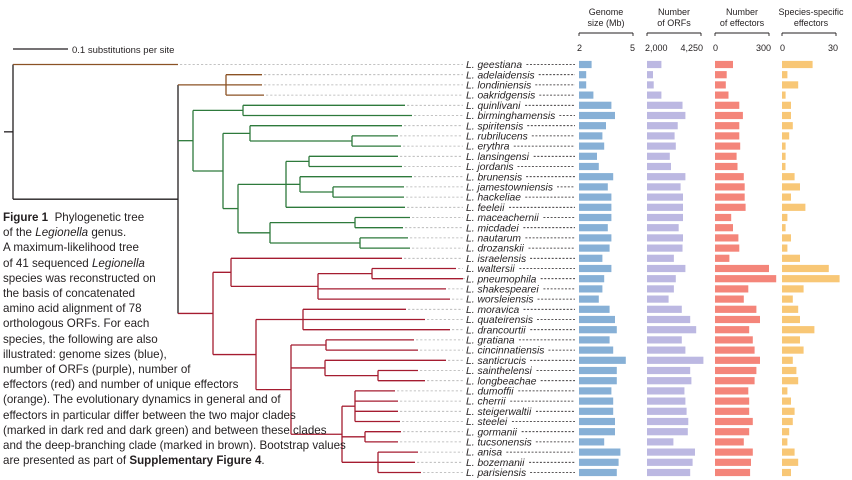 The width and height of the screenshot is (852, 480). What do you see at coordinates (123, 50) in the screenshot?
I see `scale-bar-label: 0.1 substitutions per site` at bounding box center [123, 50].